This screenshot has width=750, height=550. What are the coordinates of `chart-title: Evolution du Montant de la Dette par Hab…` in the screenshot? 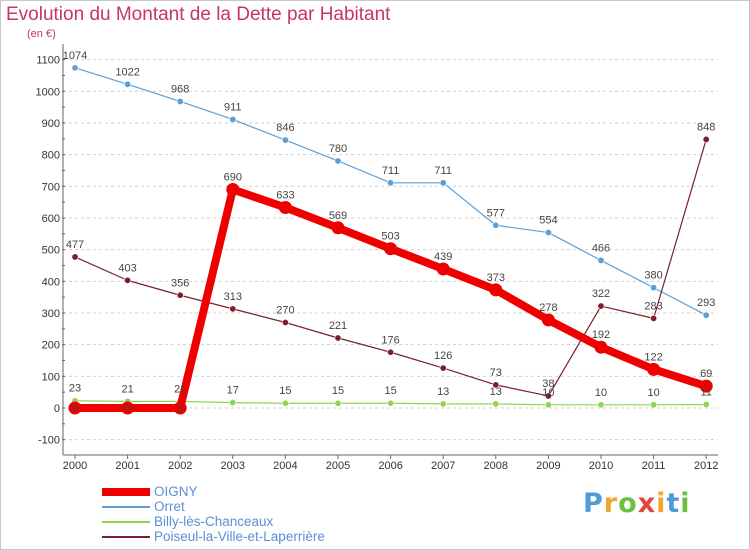 It's located at (198, 14).